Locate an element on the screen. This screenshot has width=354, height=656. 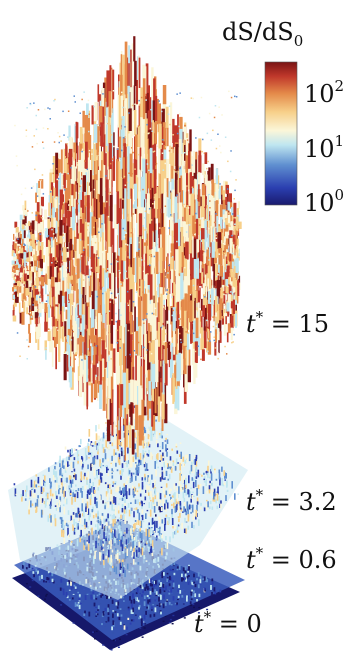
colorbar-gradient is located at coordinates (281, 133).